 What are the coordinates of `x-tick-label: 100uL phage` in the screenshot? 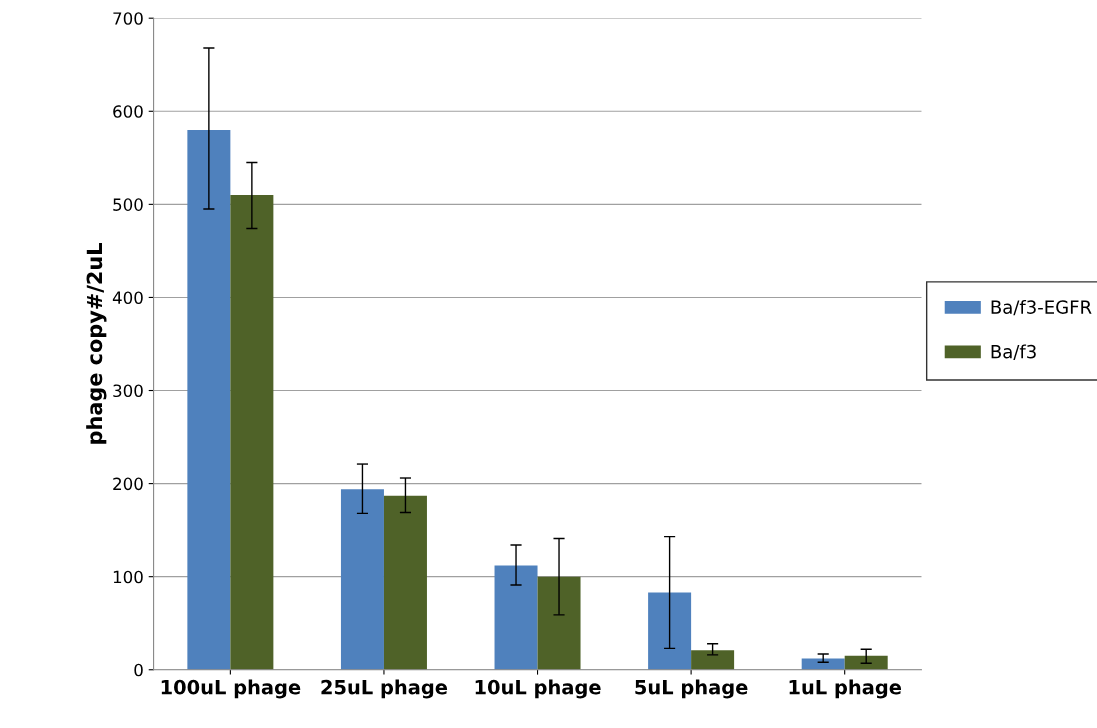 It's located at (231, 689).